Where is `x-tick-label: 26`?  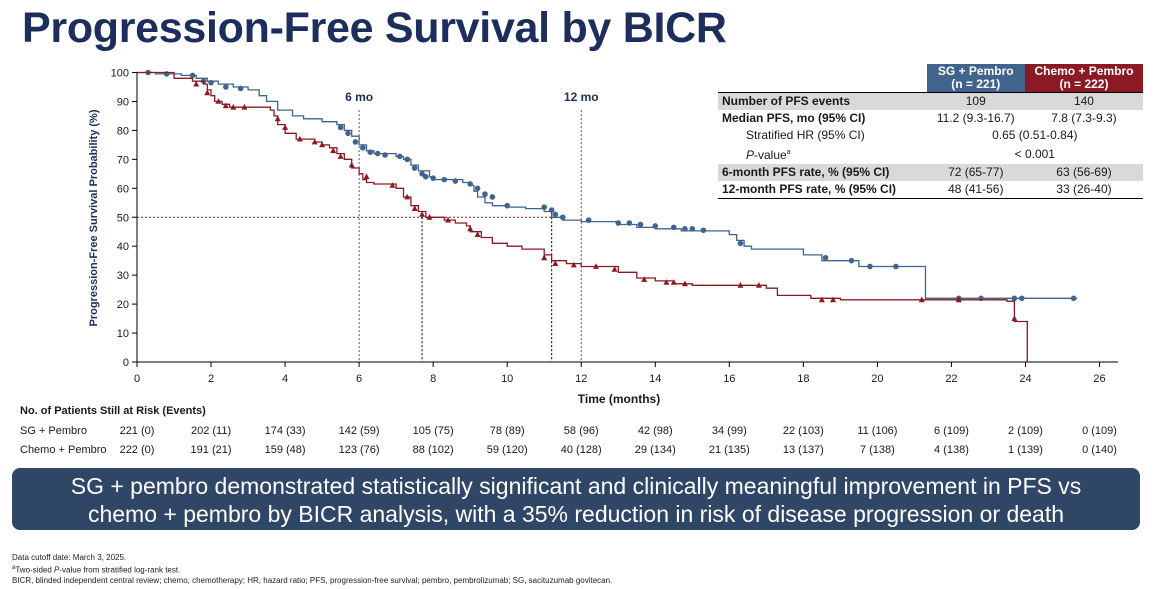 x-tick-label: 26 is located at coordinates (1099, 379).